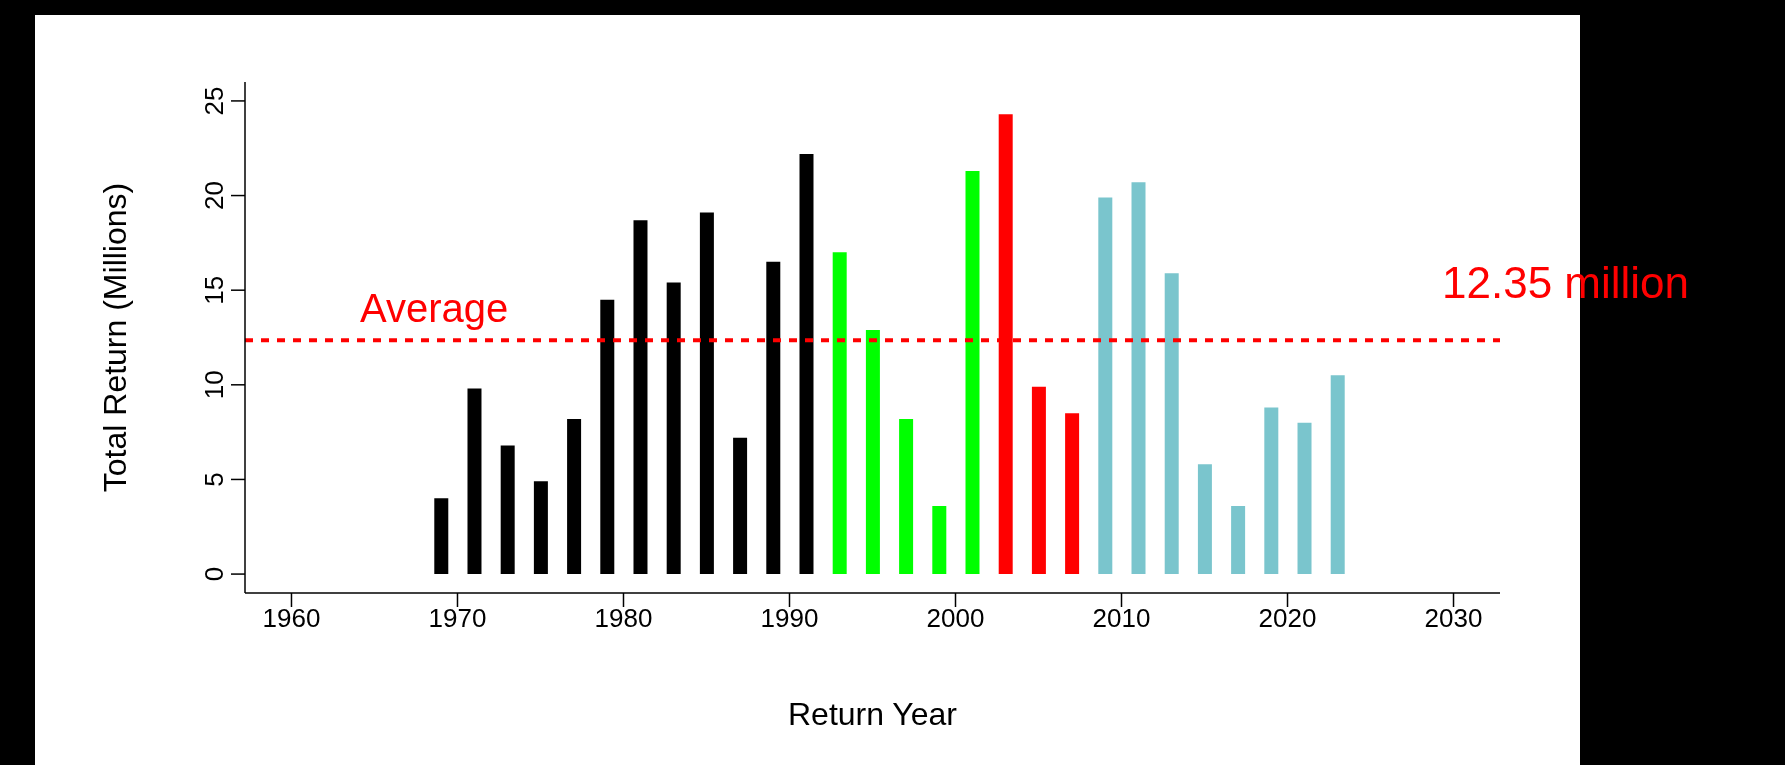 Image resolution: width=1785 pixels, height=765 pixels. Describe the element at coordinates (457, 618) in the screenshot. I see `x-tick-label: 1970` at that location.